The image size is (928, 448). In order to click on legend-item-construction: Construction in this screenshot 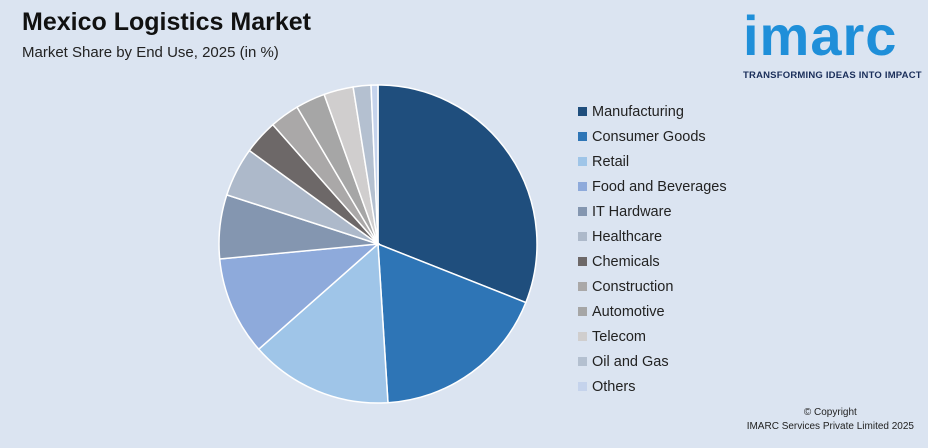, I will do `click(652, 286)`.